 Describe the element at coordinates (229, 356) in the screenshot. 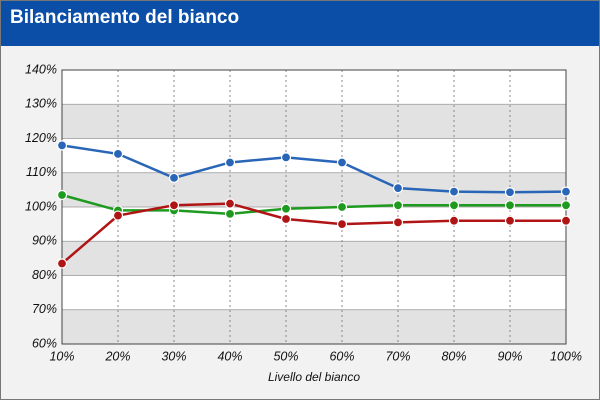

I see `x-tick-label: 40%` at that location.